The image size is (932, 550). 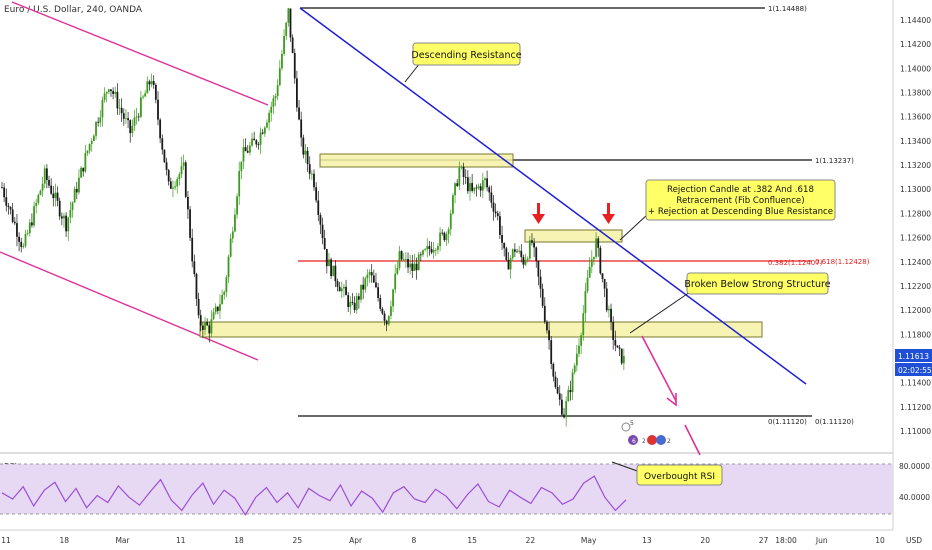 I want to click on channel-lower-line, so click(x=129, y=306).